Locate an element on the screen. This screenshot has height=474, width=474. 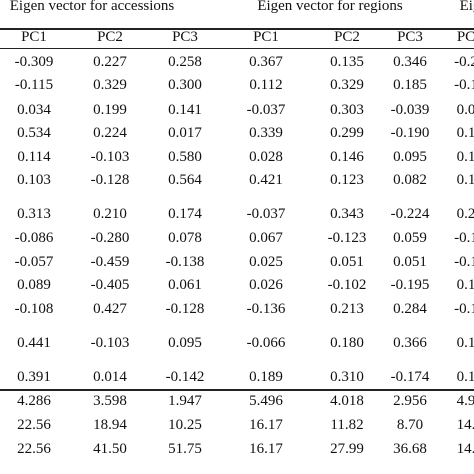
table-cell: 0.366 is located at coordinates (410, 343).